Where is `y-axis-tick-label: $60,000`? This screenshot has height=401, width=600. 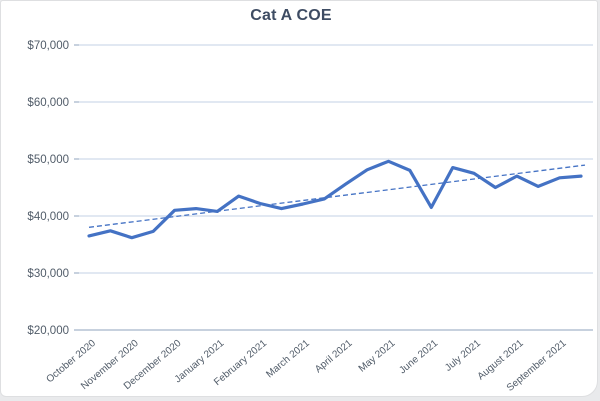 y-axis-tick-label: $60,000 is located at coordinates (48, 103).